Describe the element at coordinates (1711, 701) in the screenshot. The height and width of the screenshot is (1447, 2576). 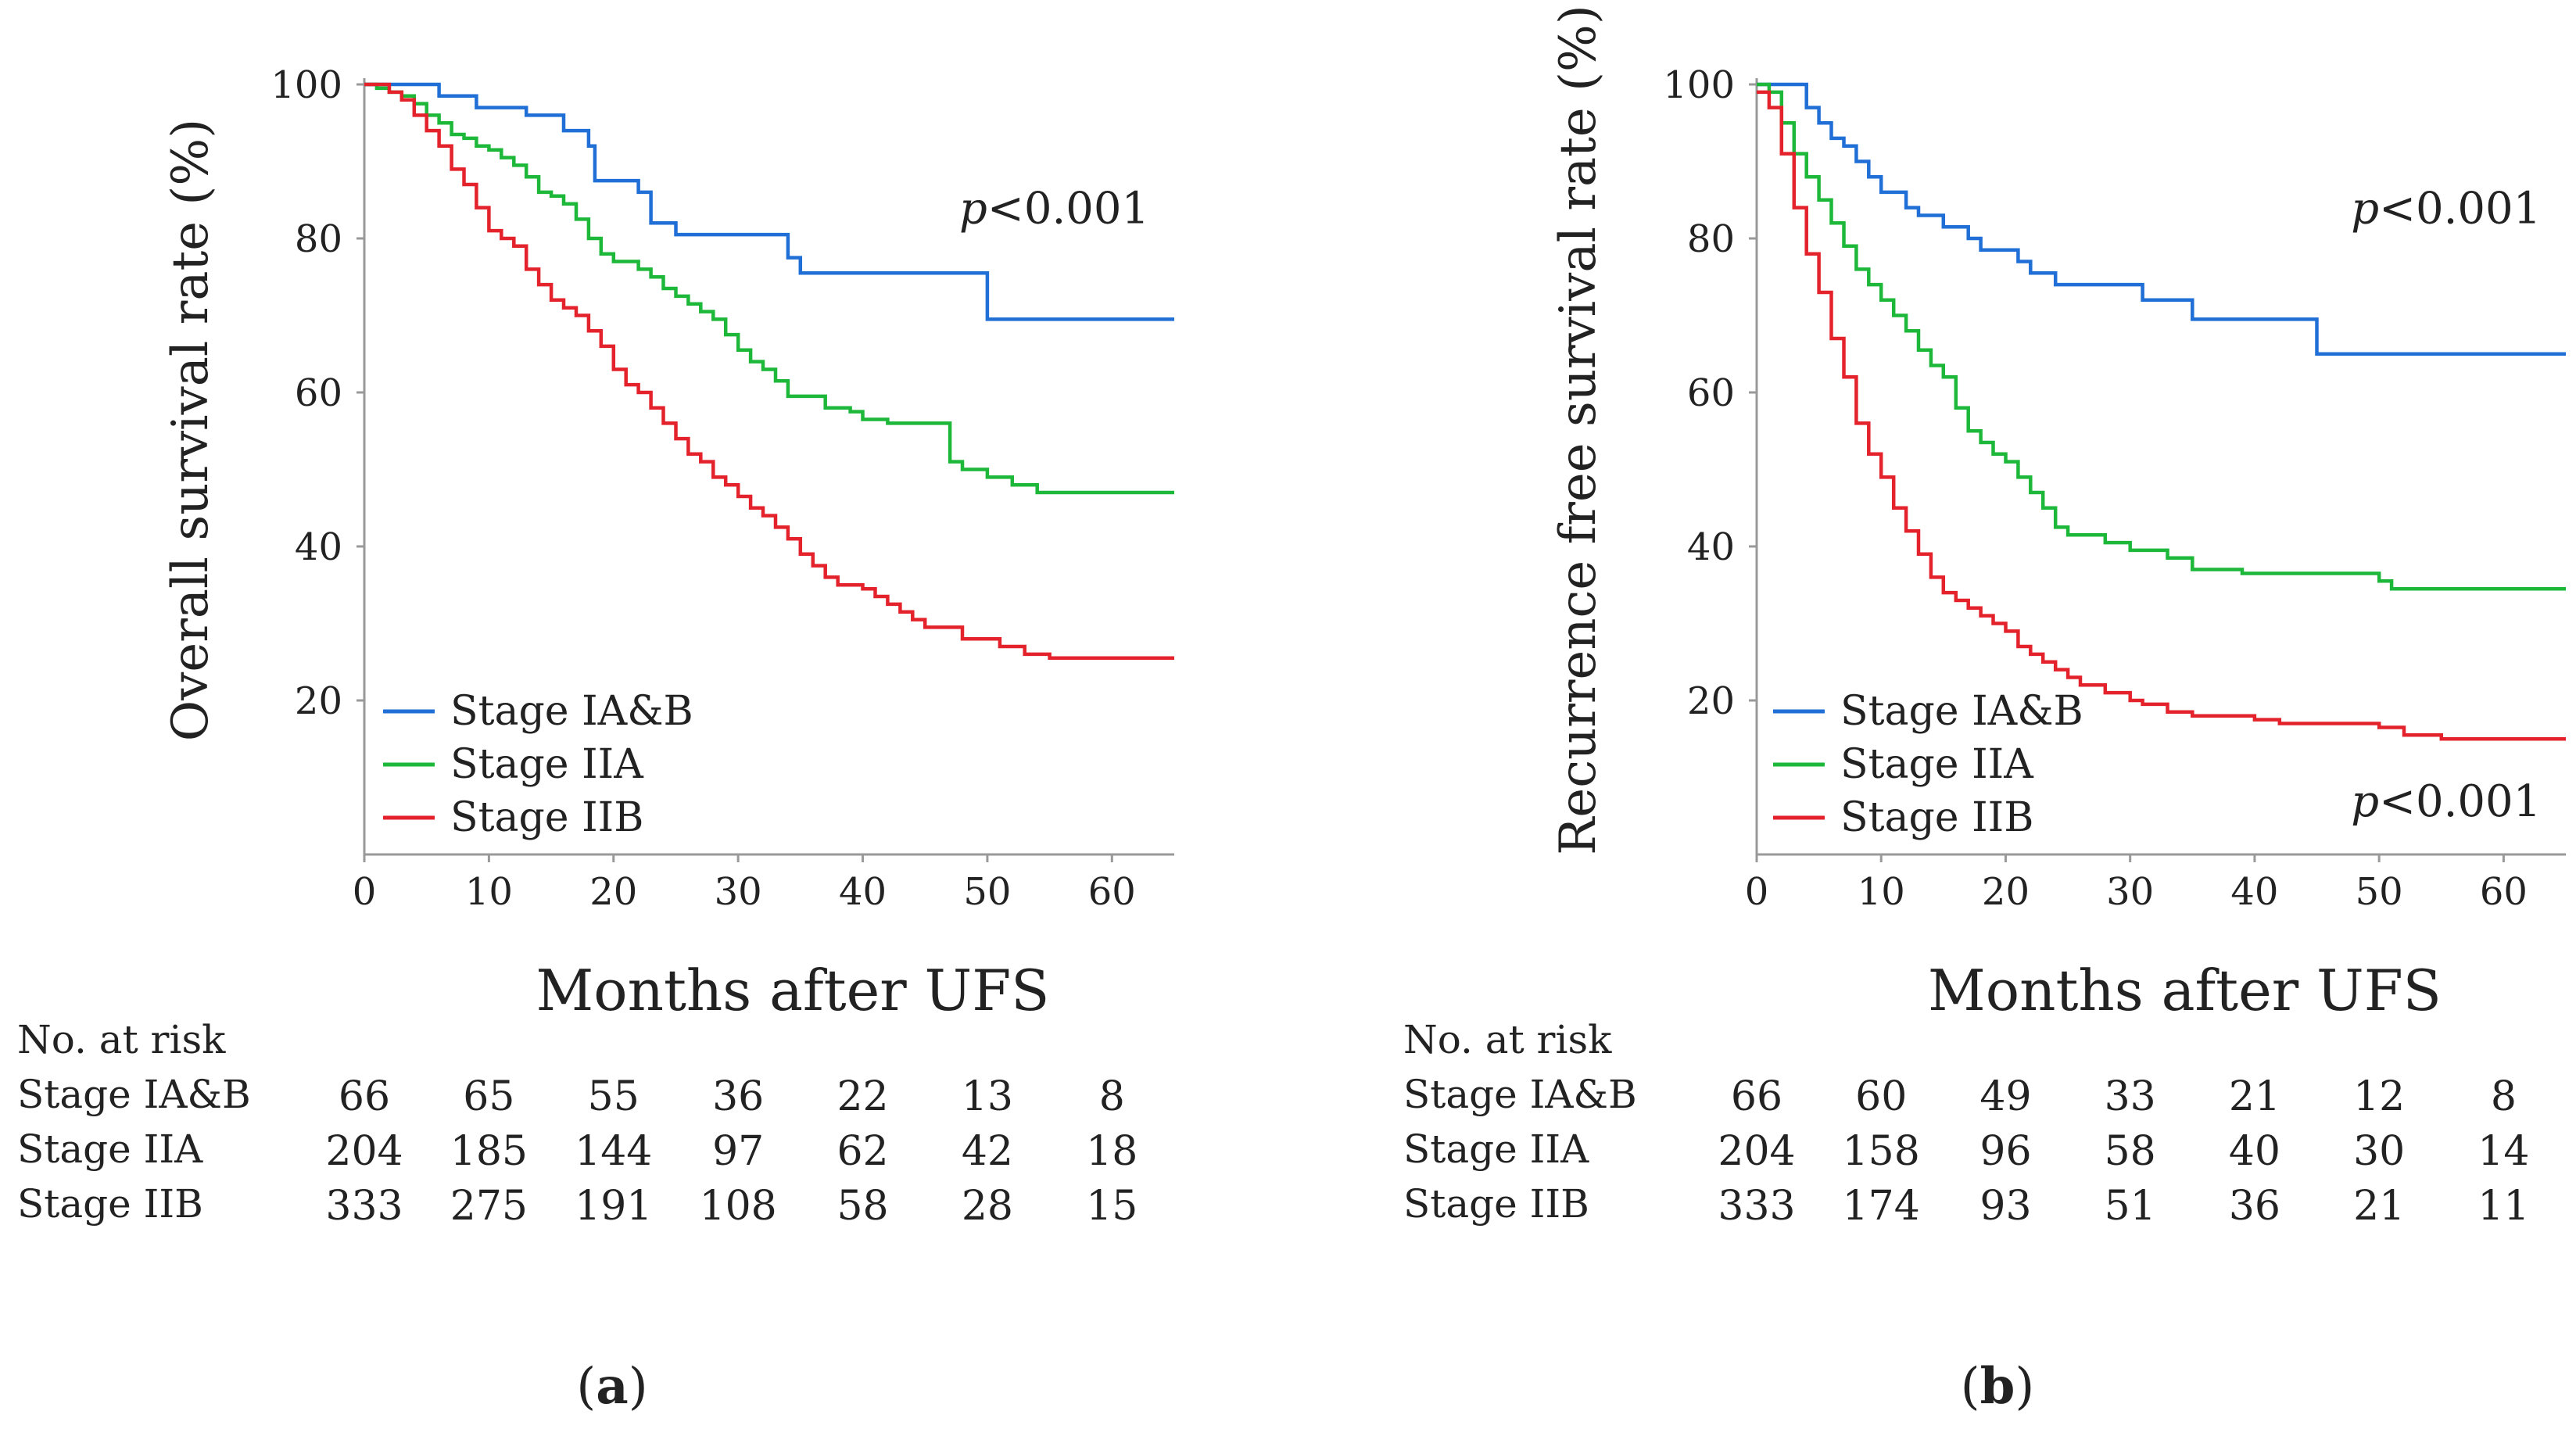
I see `y-tick-label: 20` at that location.